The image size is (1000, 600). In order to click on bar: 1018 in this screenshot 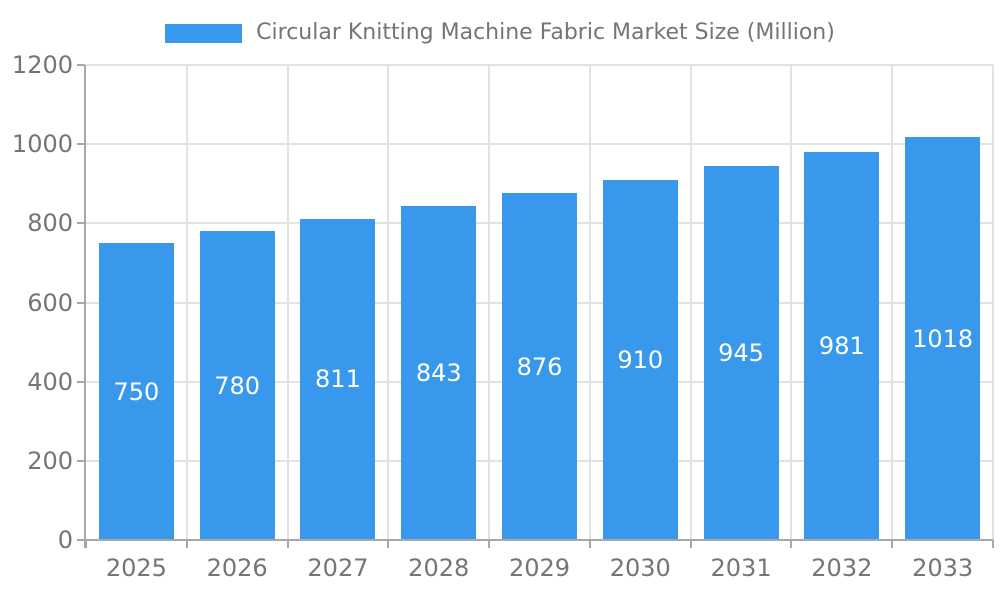, I will do `click(943, 338)`.